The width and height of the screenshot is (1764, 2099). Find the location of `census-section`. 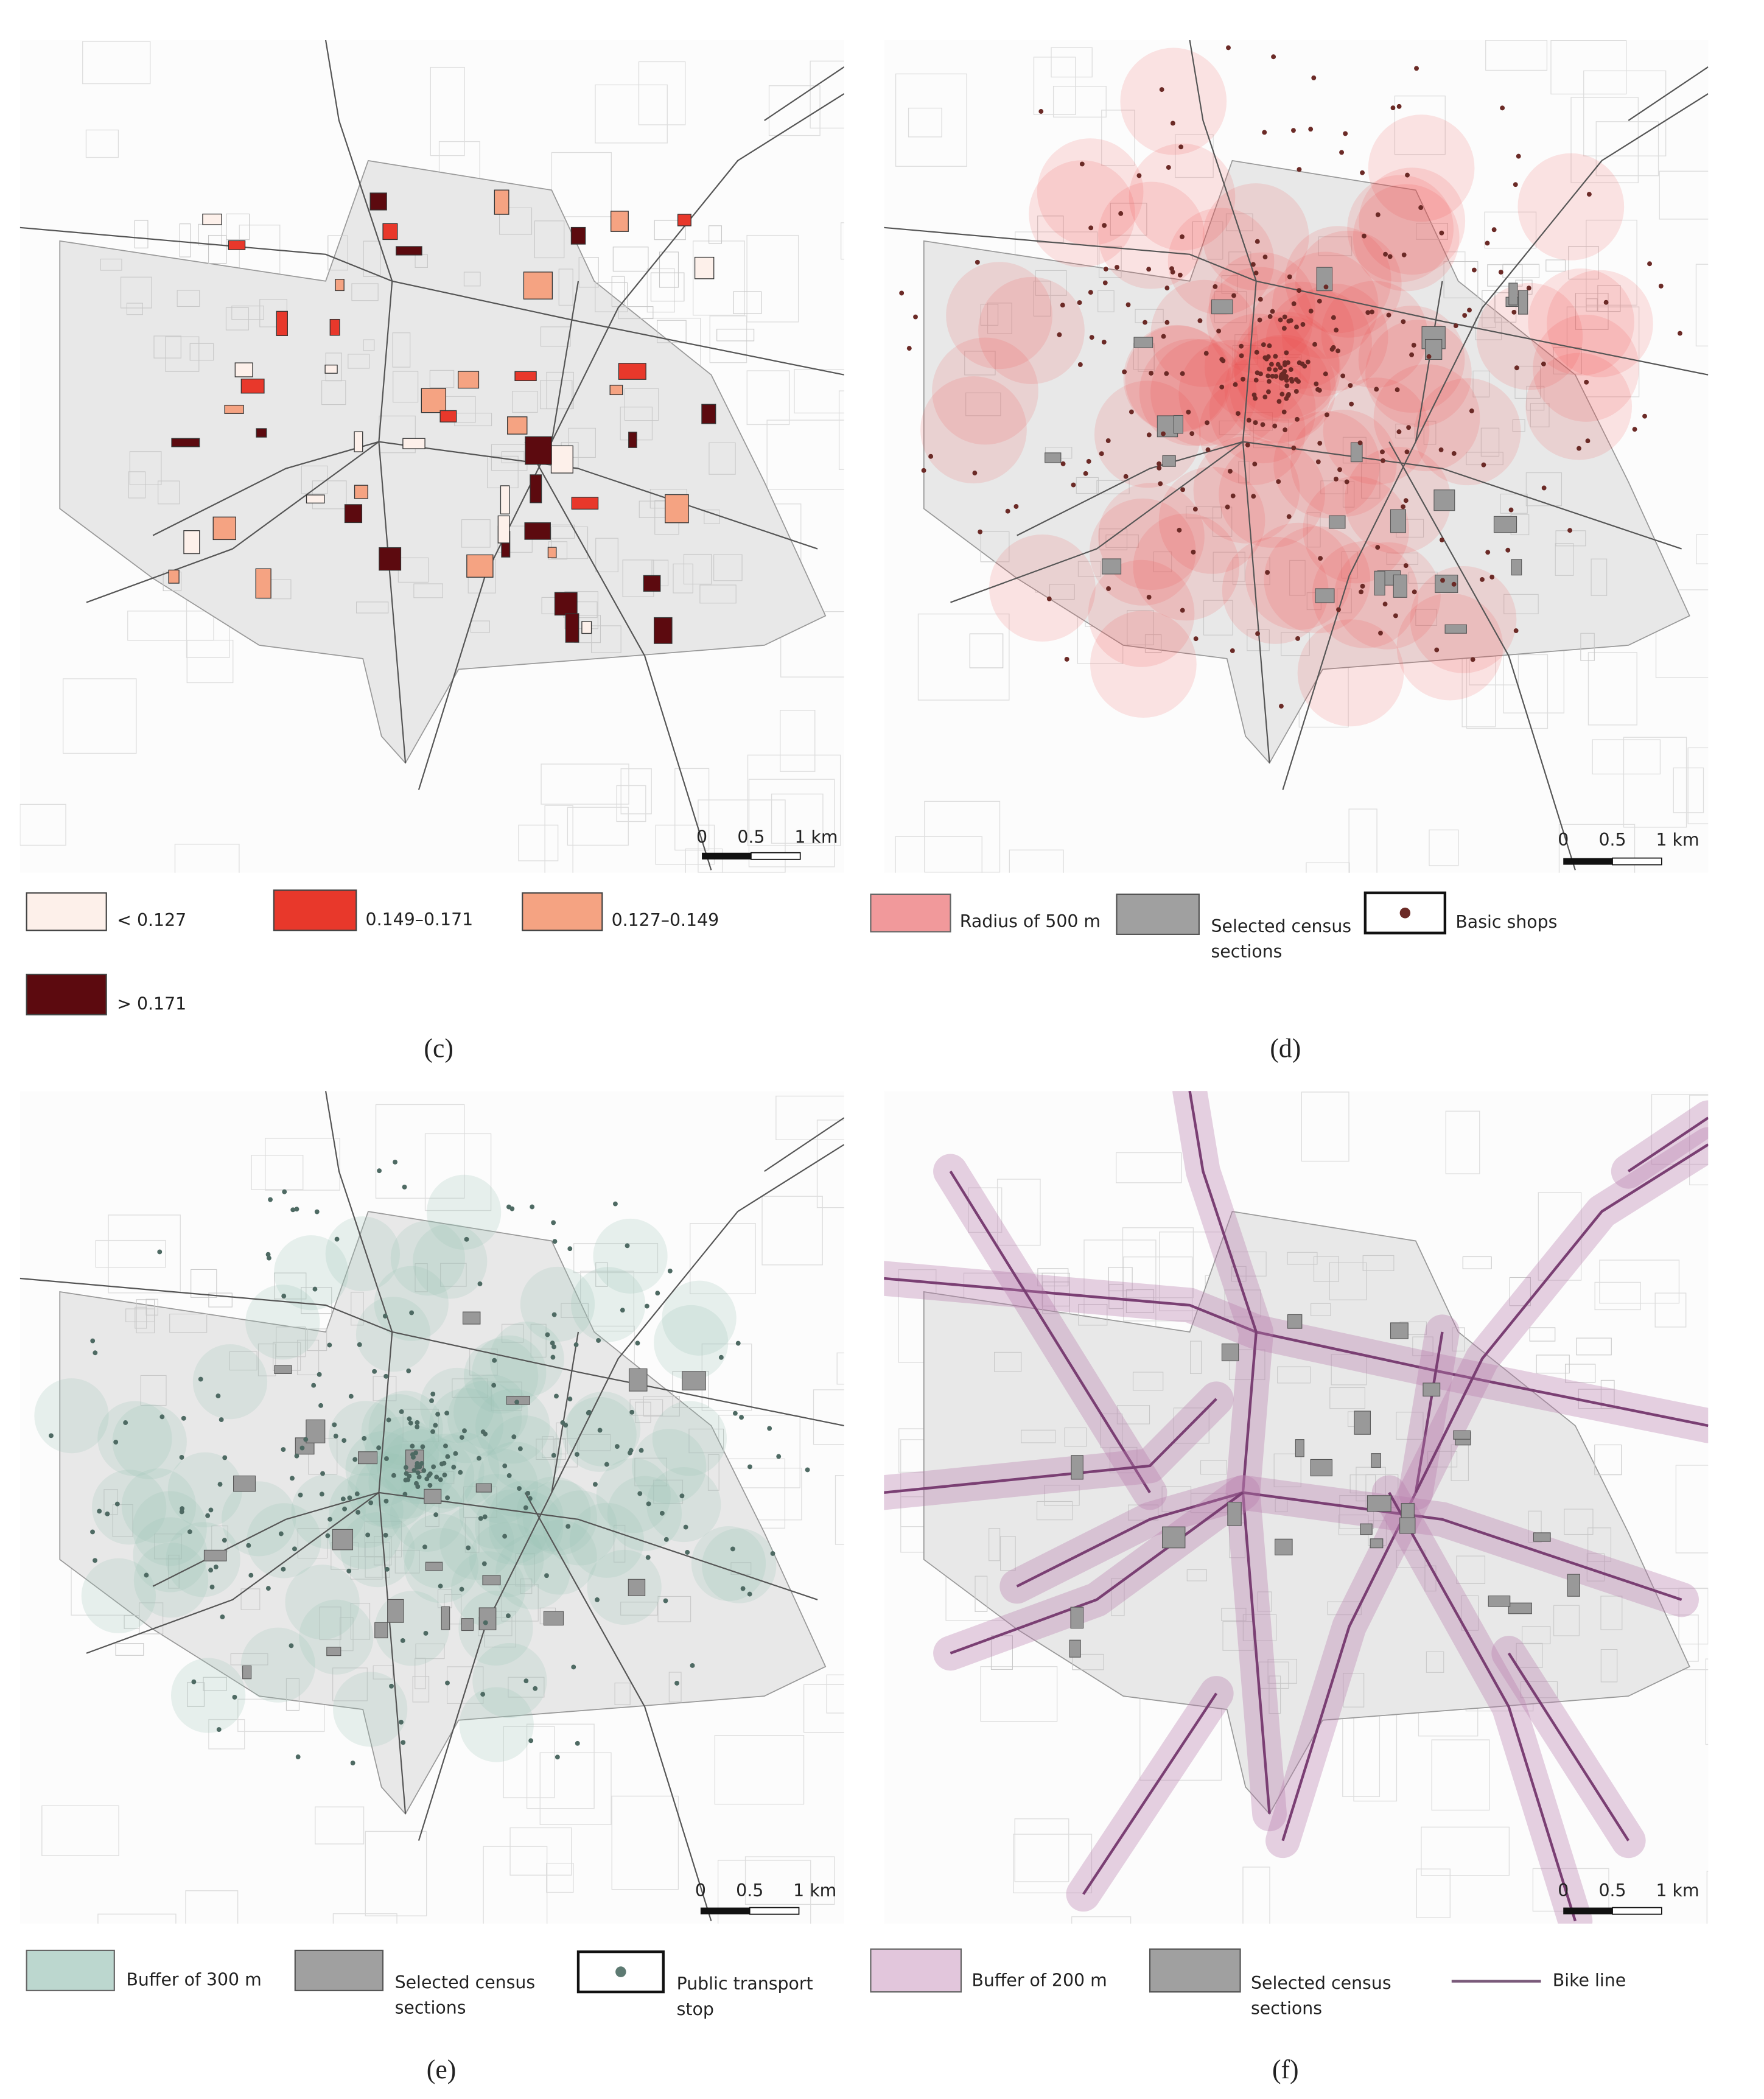

census-section is located at coordinates (434, 400).